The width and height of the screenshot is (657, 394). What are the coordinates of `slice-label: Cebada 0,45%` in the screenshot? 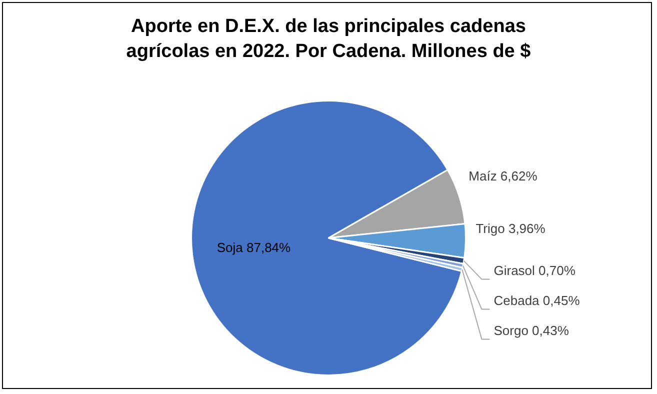 It's located at (537, 300).